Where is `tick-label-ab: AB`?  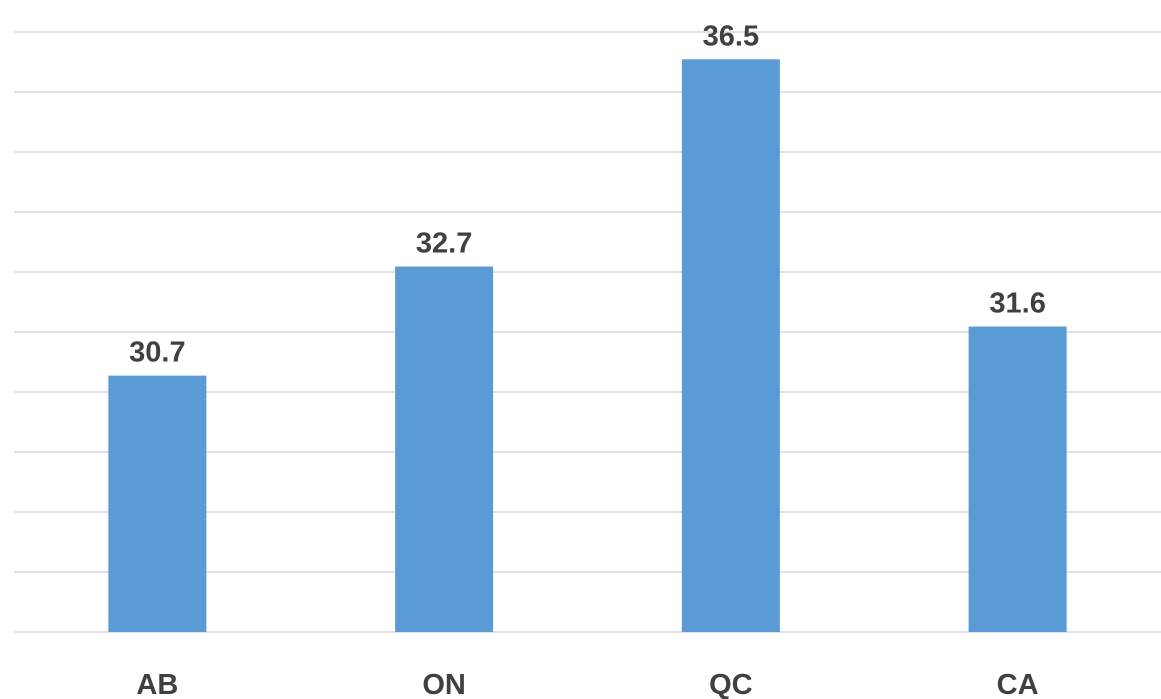
tick-label-ab: AB is located at coordinates (157, 684).